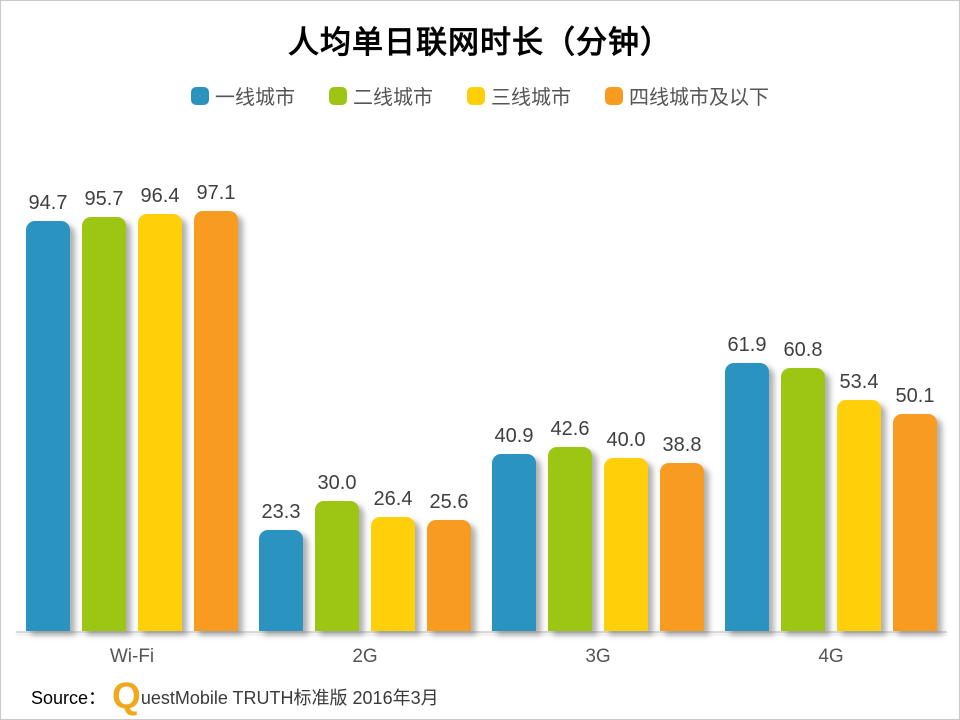  Describe the element at coordinates (598, 656) in the screenshot. I see `x-axis-label-3G: 3G` at that location.